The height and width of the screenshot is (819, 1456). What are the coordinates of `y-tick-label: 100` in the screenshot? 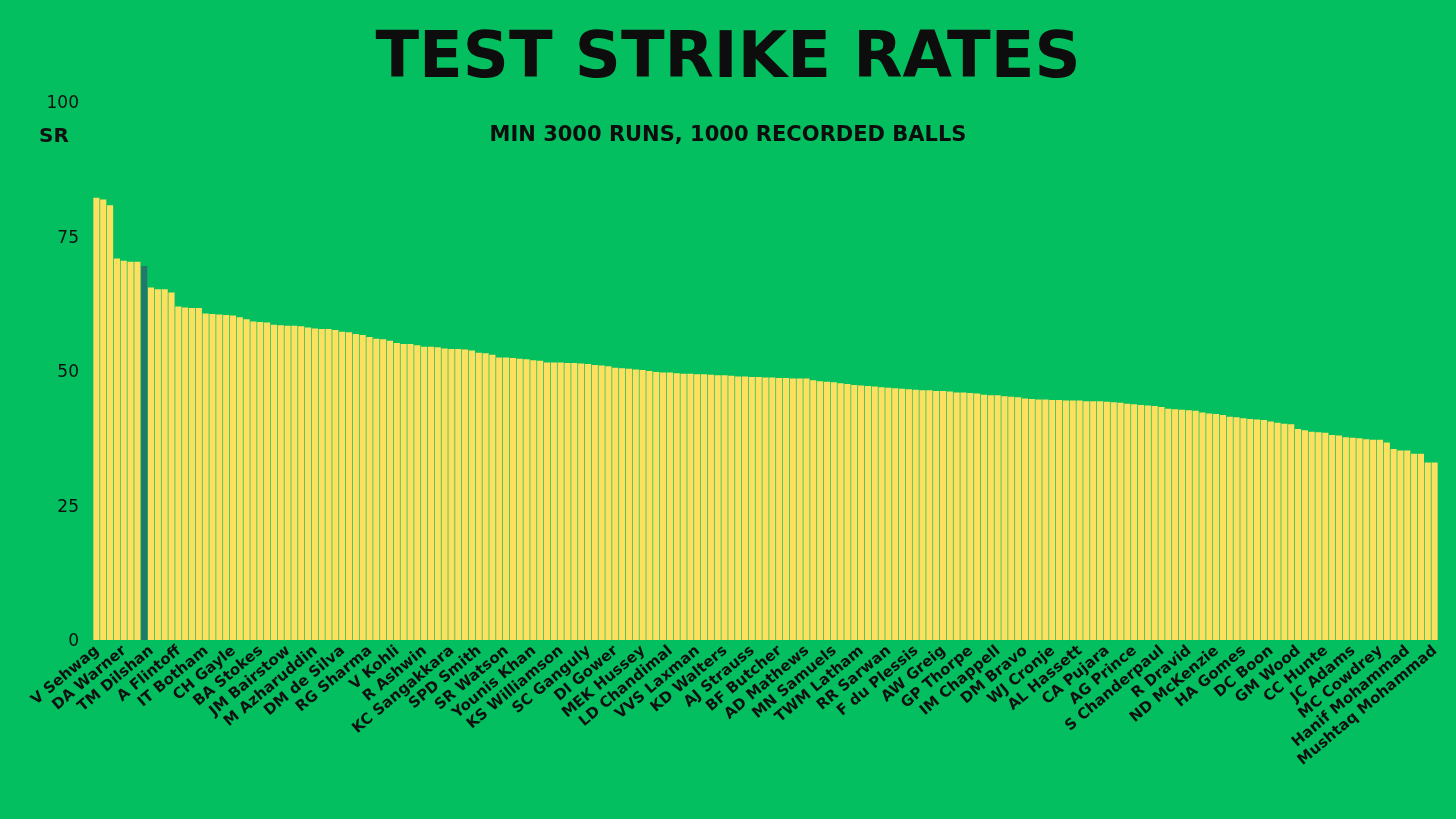 It's located at (62, 102).